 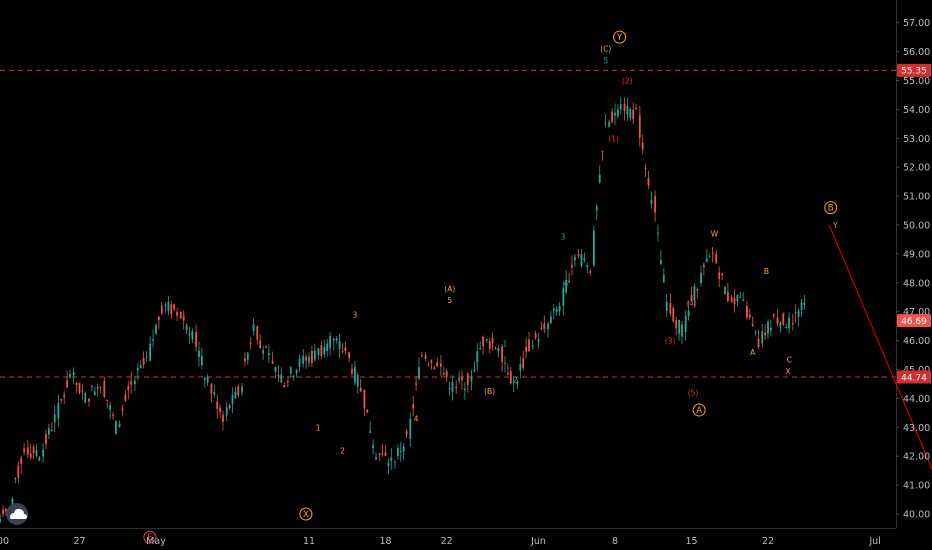 What do you see at coordinates (691, 541) in the screenshot?
I see `x-tick-label: 15` at bounding box center [691, 541].